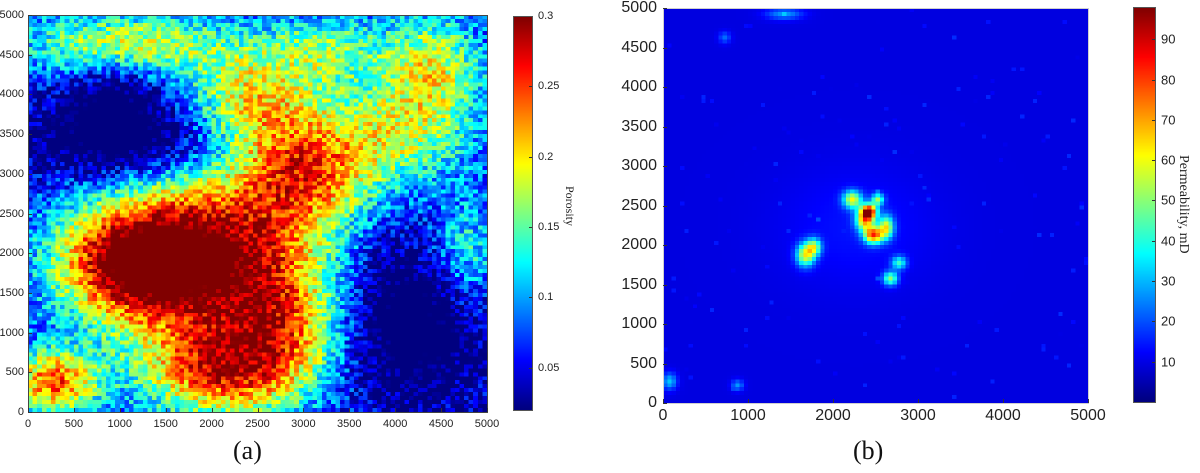 The height and width of the screenshot is (473, 1200). I want to click on colorbar-tick-label: 60, so click(1168, 160).